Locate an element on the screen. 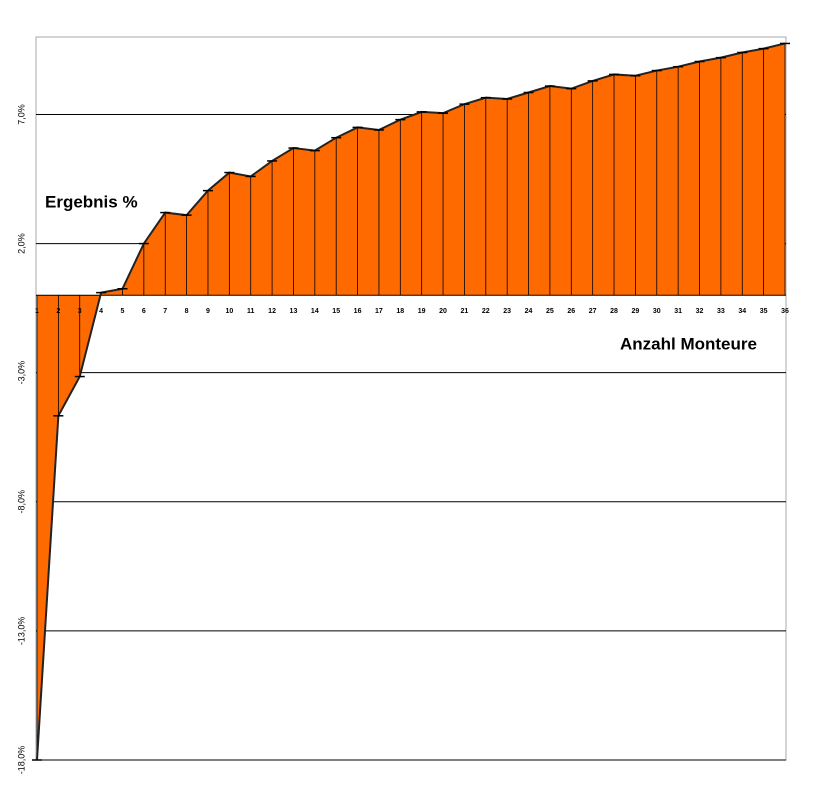 This screenshot has width=828, height=800. x-tick-label: 8 is located at coordinates (187, 311).